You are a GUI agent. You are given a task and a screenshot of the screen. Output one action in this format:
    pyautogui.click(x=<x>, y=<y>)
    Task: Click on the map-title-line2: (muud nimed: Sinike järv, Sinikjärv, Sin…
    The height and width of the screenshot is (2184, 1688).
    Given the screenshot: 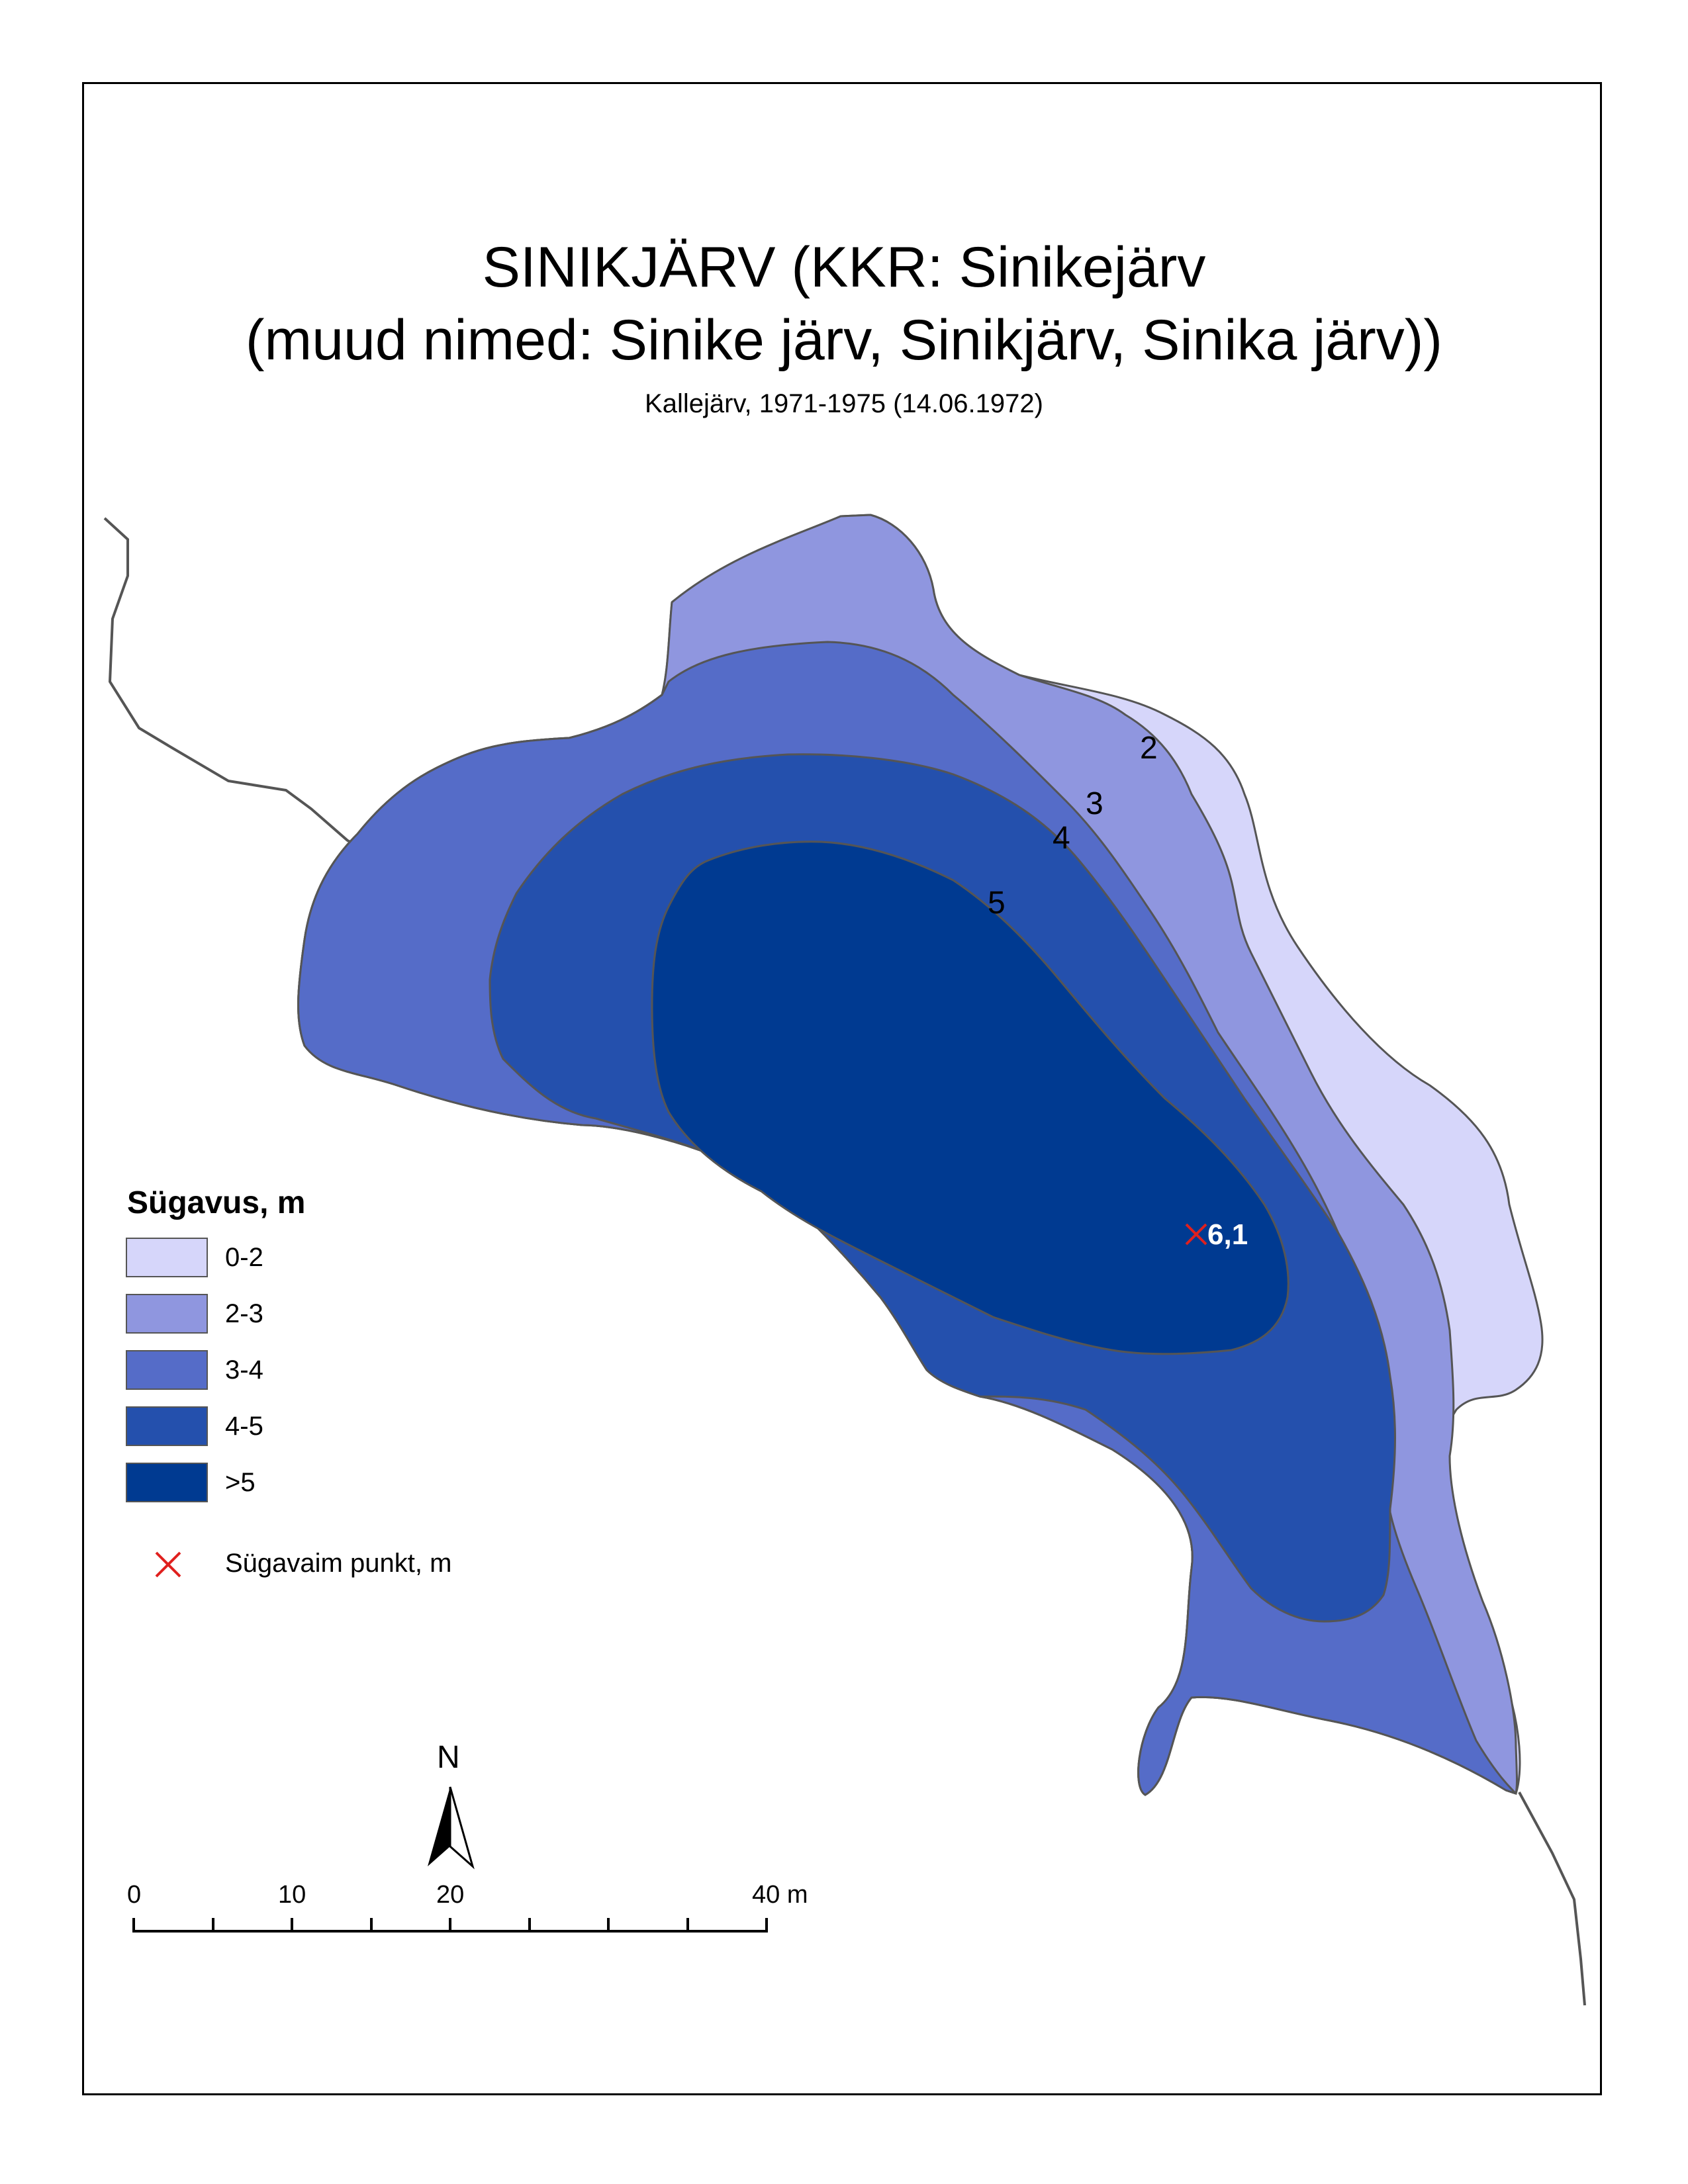 What is the action you would take?
    pyautogui.click(x=844, y=340)
    